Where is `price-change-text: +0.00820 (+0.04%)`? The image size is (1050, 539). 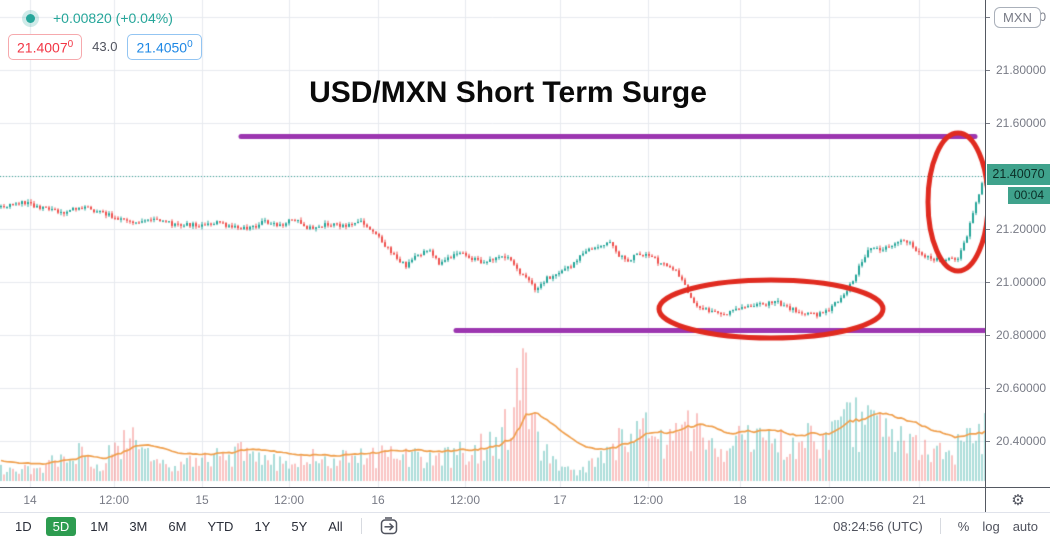 price-change-text: +0.00820 (+0.04%) is located at coordinates (113, 18).